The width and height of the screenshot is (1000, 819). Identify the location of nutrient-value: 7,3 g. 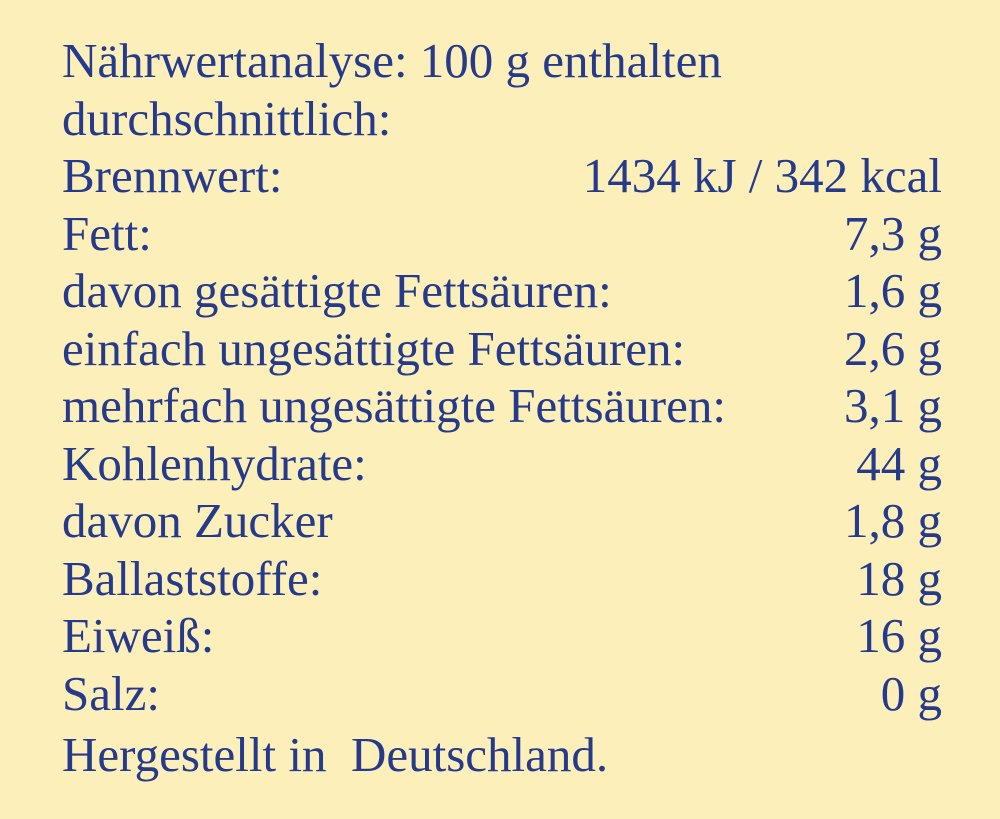
(893, 233).